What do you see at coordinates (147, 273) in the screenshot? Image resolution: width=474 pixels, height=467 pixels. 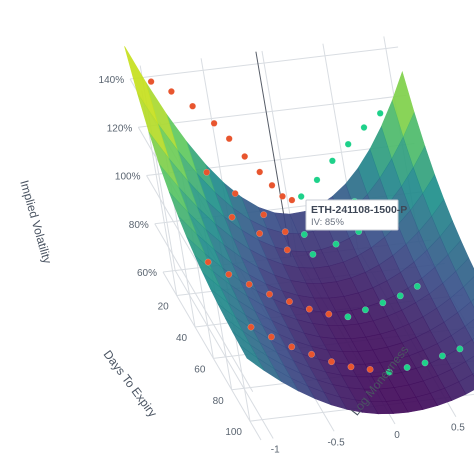 I see `z-tick-label: 60%` at bounding box center [147, 273].